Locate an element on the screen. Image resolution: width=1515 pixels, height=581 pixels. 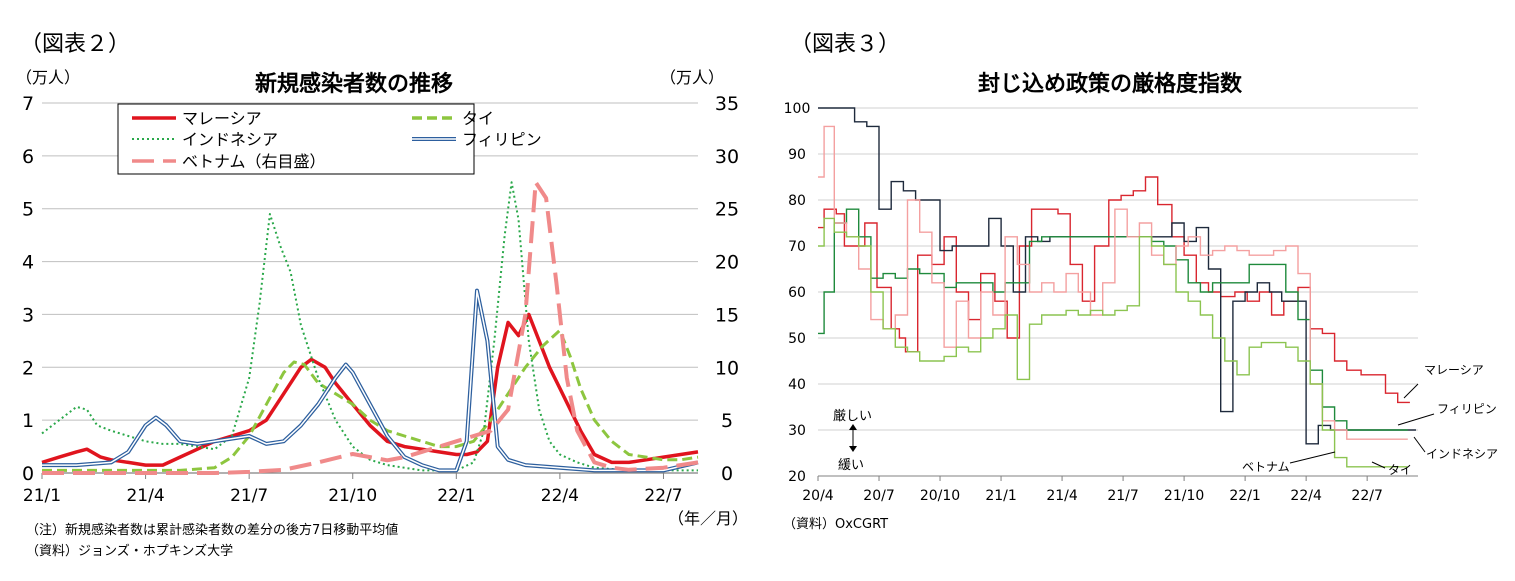
y-tick-label: 3 is located at coordinates (28, 315).